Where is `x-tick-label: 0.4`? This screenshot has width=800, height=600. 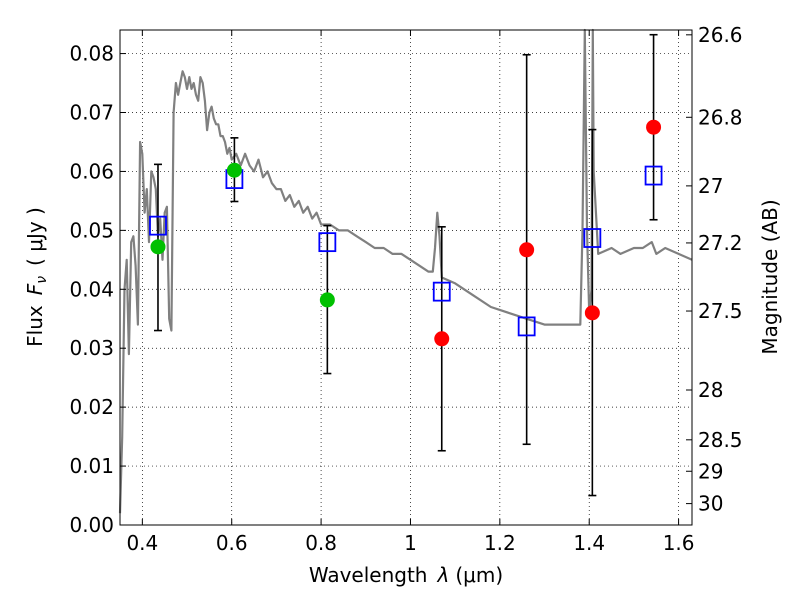 x-tick-label: 0.4 is located at coordinates (142, 543).